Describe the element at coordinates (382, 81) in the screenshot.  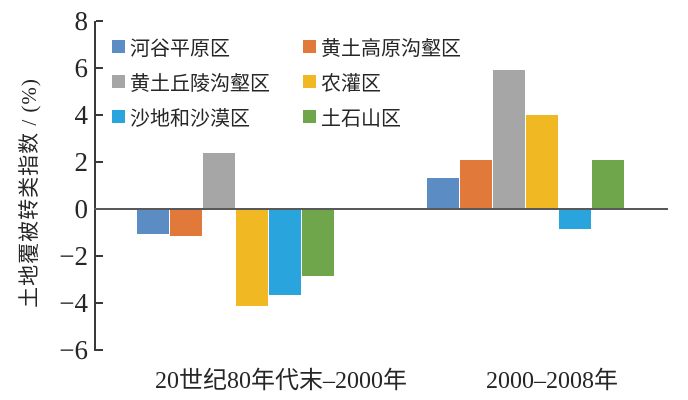
I see `legend-item-农灌区: 农灌区` at that location.